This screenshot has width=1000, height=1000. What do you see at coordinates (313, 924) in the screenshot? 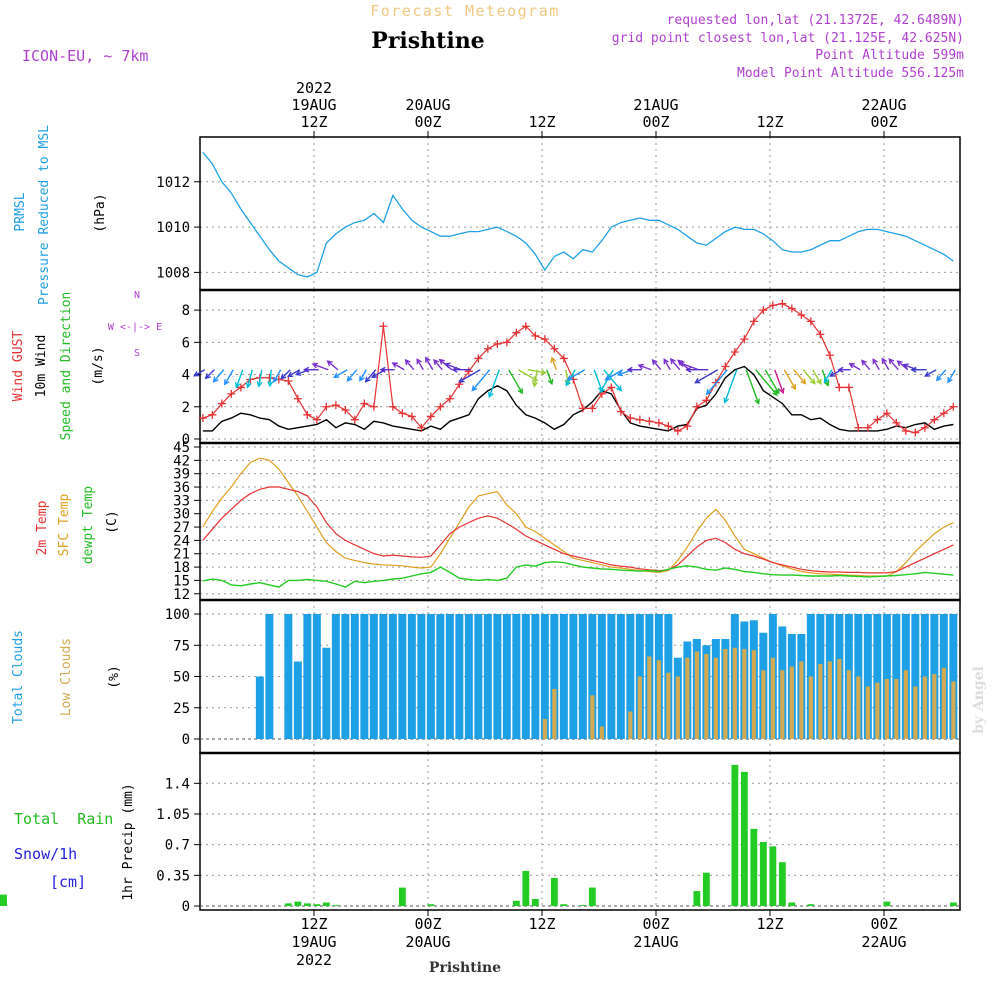
I see `time-label-bottom: 12Z` at bounding box center [313, 924].